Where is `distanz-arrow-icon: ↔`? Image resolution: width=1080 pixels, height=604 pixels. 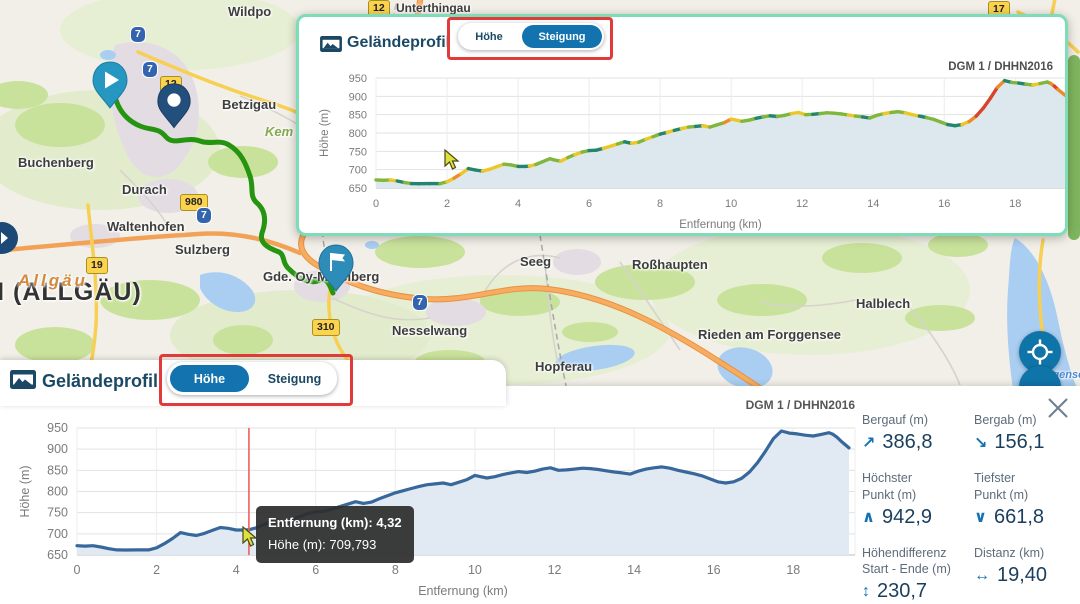
distanz-arrow-icon: ↔ is located at coordinates (982, 575).